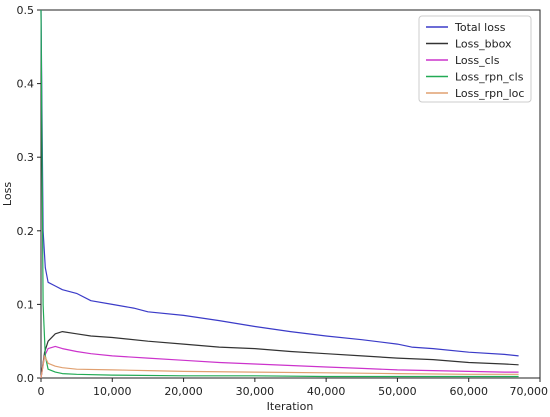  Describe the element at coordinates (480, 27) in the screenshot. I see `legend-label: Total loss` at that location.